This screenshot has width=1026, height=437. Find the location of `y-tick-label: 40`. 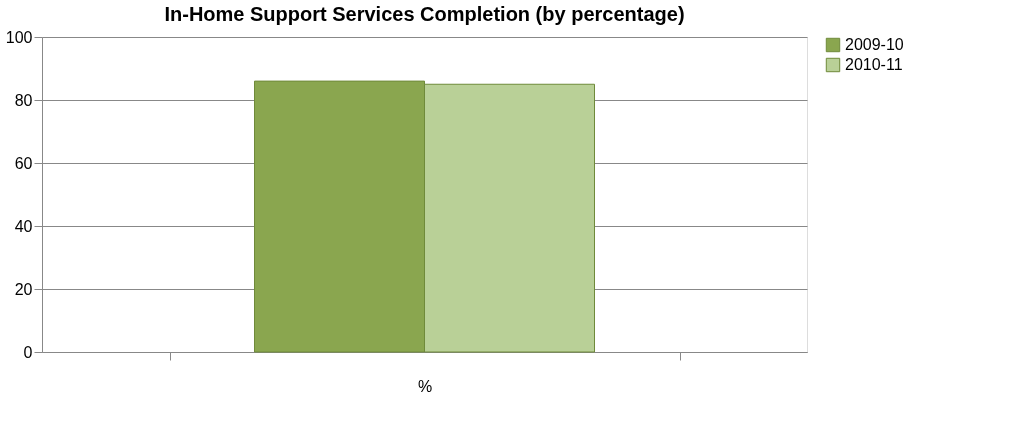

y-tick-label: 40 is located at coordinates (23, 226).